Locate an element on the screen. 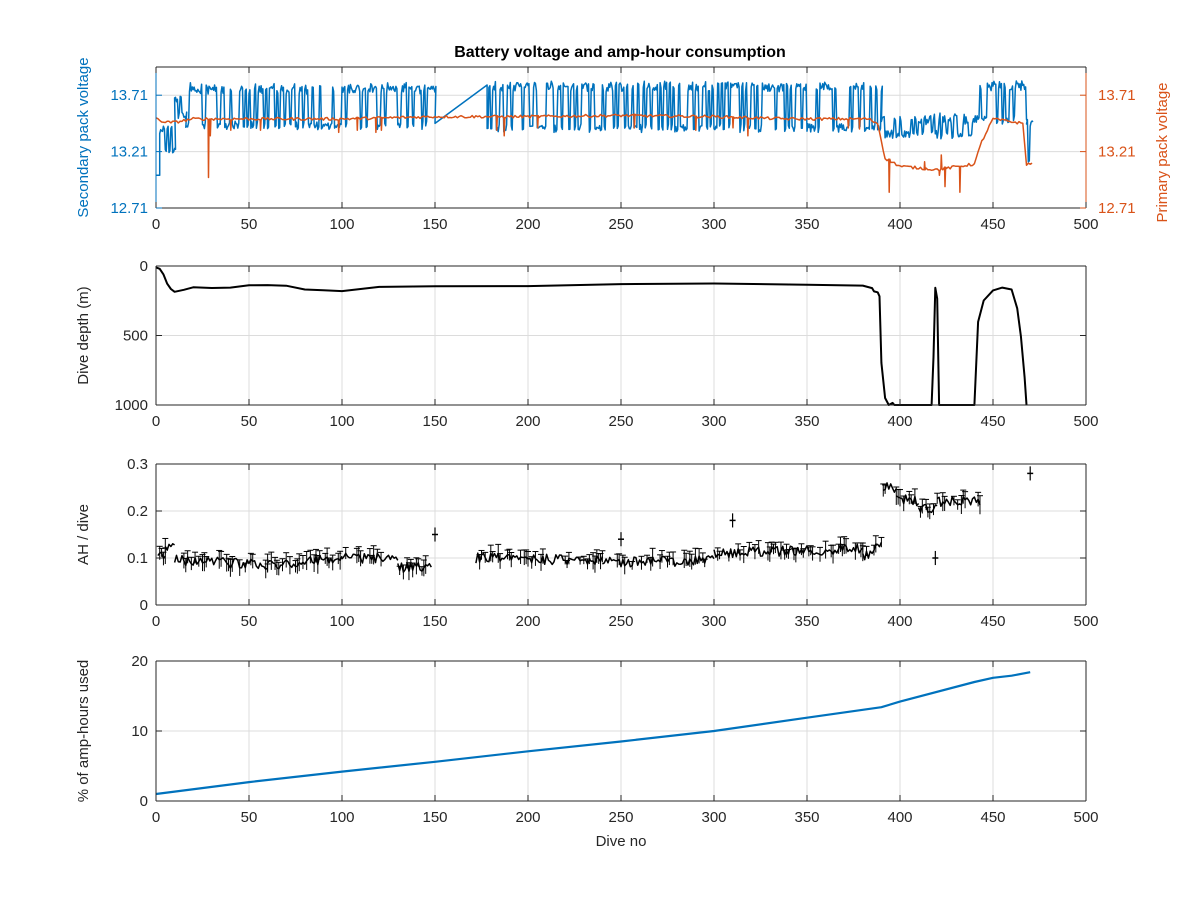 The height and width of the screenshot is (900, 1200). y-axis-label: AH / dive is located at coordinates (83, 534).